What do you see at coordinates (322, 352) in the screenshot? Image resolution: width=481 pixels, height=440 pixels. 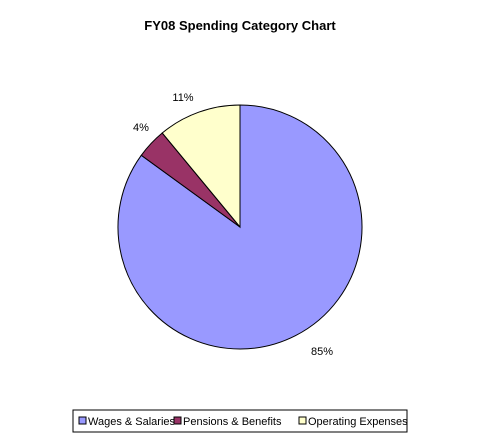 I see `pie-label-wages-salaries: 85%` at bounding box center [322, 352].